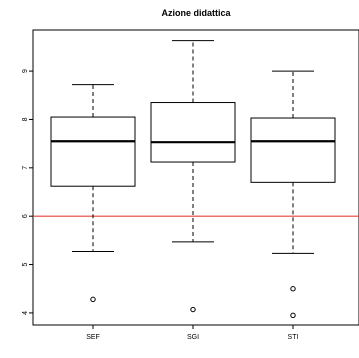 The height and width of the screenshot is (358, 359). Describe the element at coordinates (25, 168) in the screenshot. I see `y-tick-label: 7` at that location.